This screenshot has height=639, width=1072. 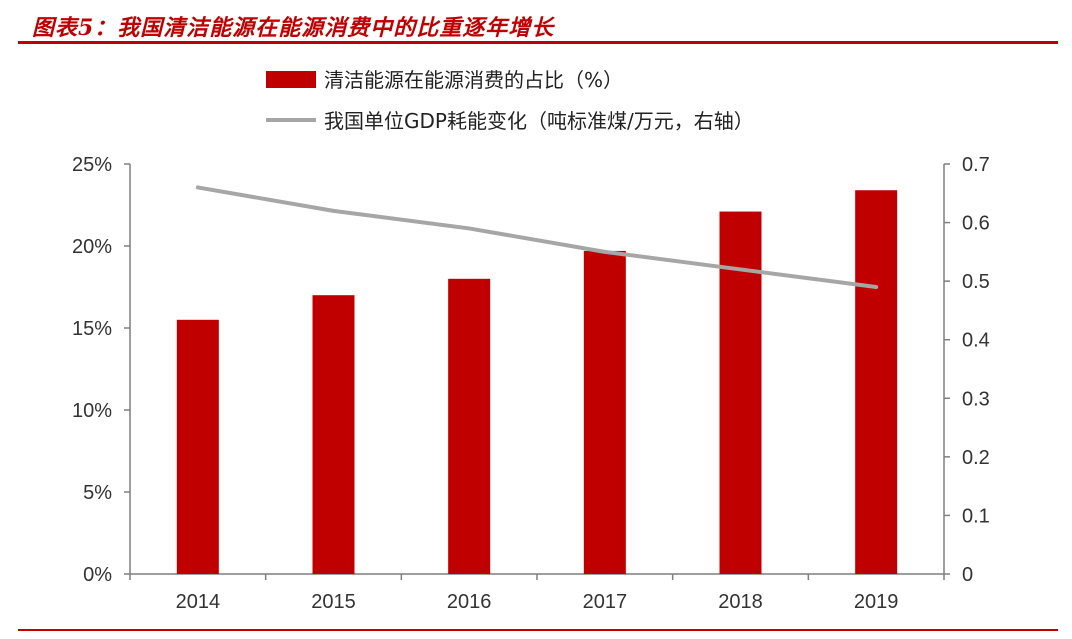 I want to click on bar-2015, so click(x=333, y=434).